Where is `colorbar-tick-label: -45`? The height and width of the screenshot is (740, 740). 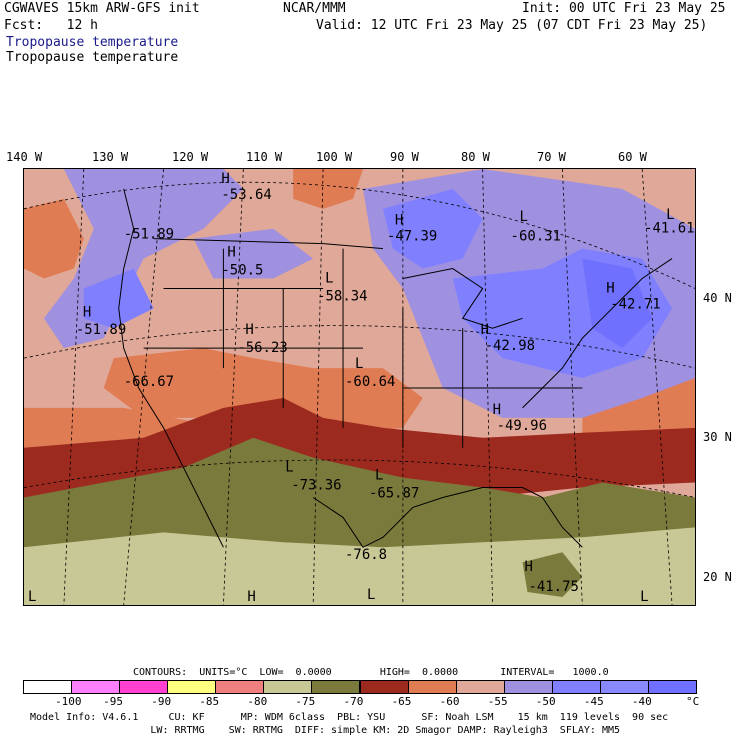
colorbar-tick-label: -45 is located at coordinates (593, 701).